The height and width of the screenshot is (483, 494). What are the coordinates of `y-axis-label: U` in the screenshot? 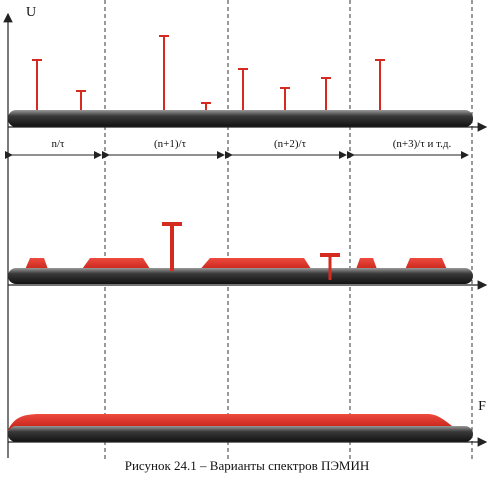 It's located at (31, 12).